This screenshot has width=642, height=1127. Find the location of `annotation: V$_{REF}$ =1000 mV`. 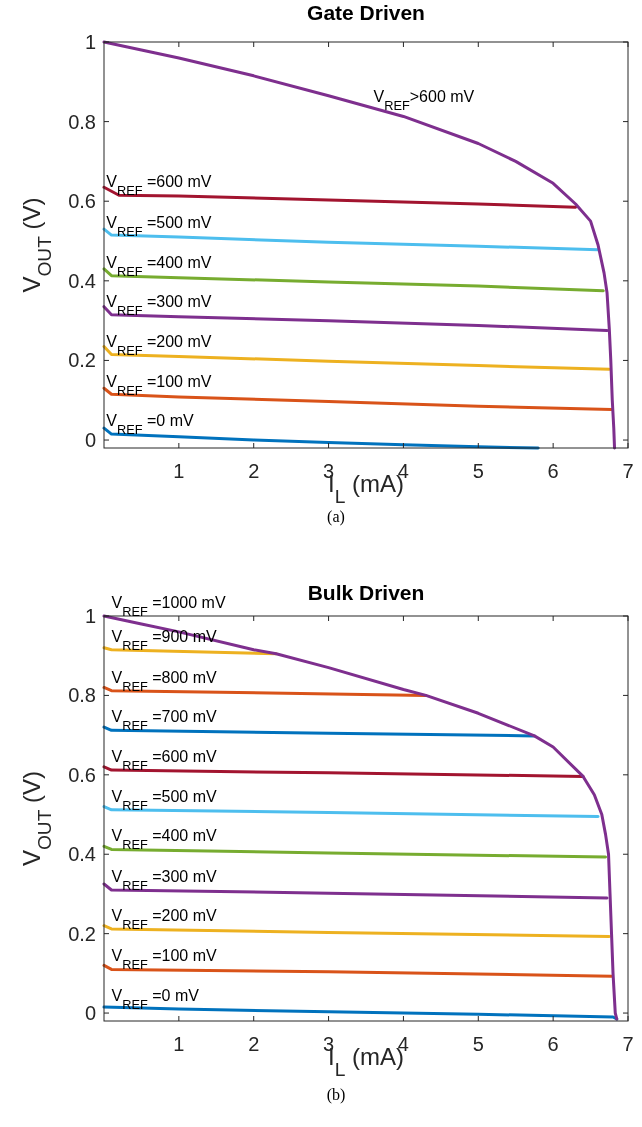

annotation: V$_{REF}$ =1000 mV is located at coordinates (168, 606).